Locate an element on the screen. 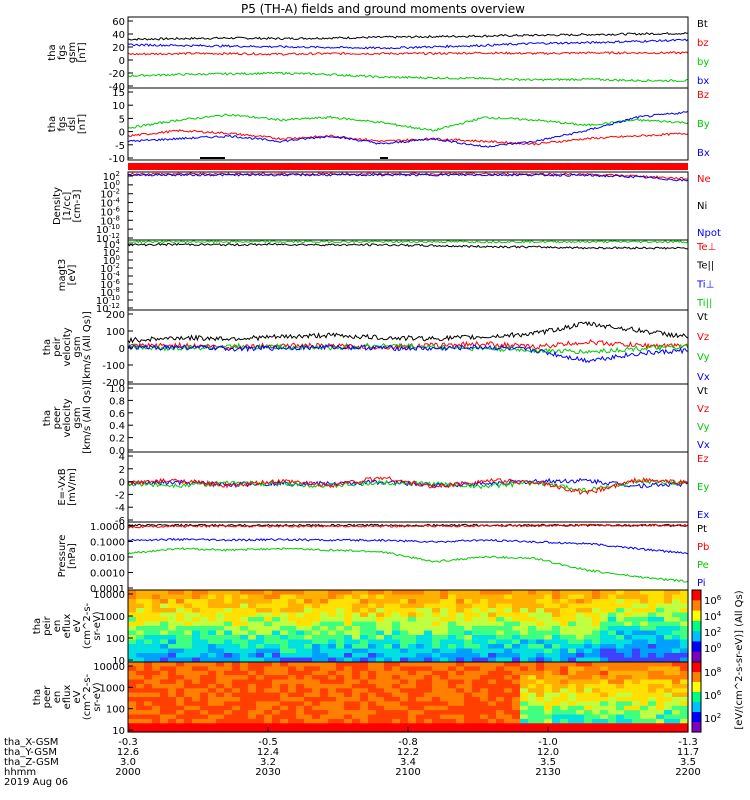 The width and height of the screenshot is (750, 800). y-axis-label-line: (cm^2-s- is located at coordinates (87, 625).